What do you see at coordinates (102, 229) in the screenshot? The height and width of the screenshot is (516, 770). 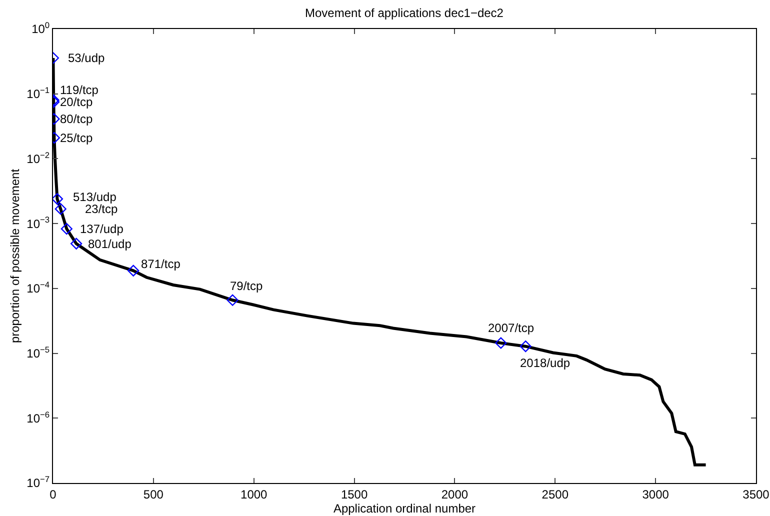 I see `annotation: 137/udp` at bounding box center [102, 229].